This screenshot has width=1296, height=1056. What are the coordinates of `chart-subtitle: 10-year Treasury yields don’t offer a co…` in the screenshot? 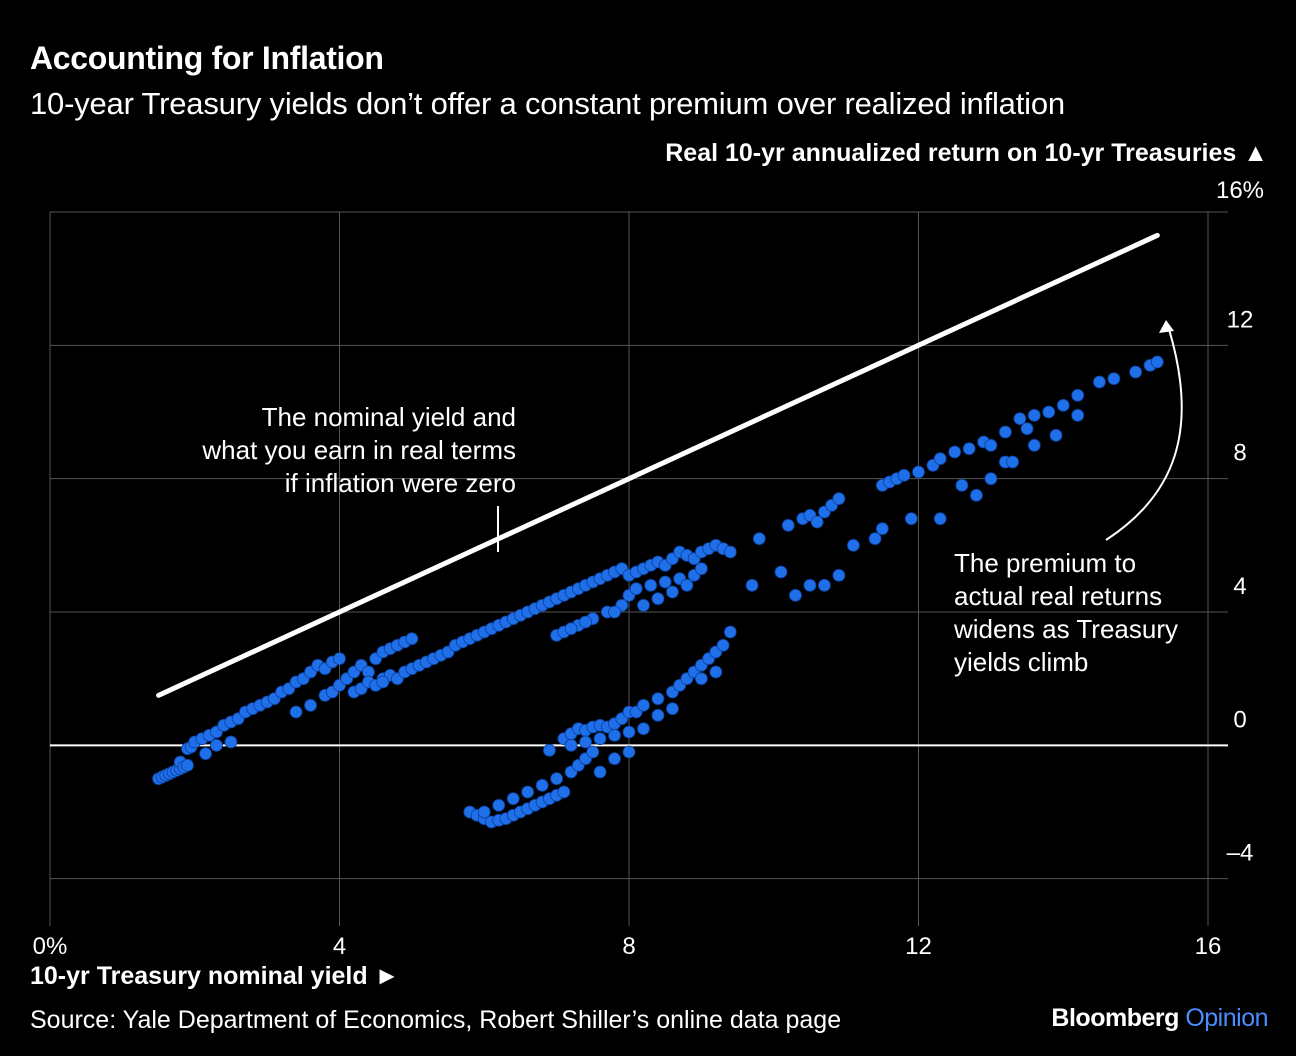 It's located at (547, 103).